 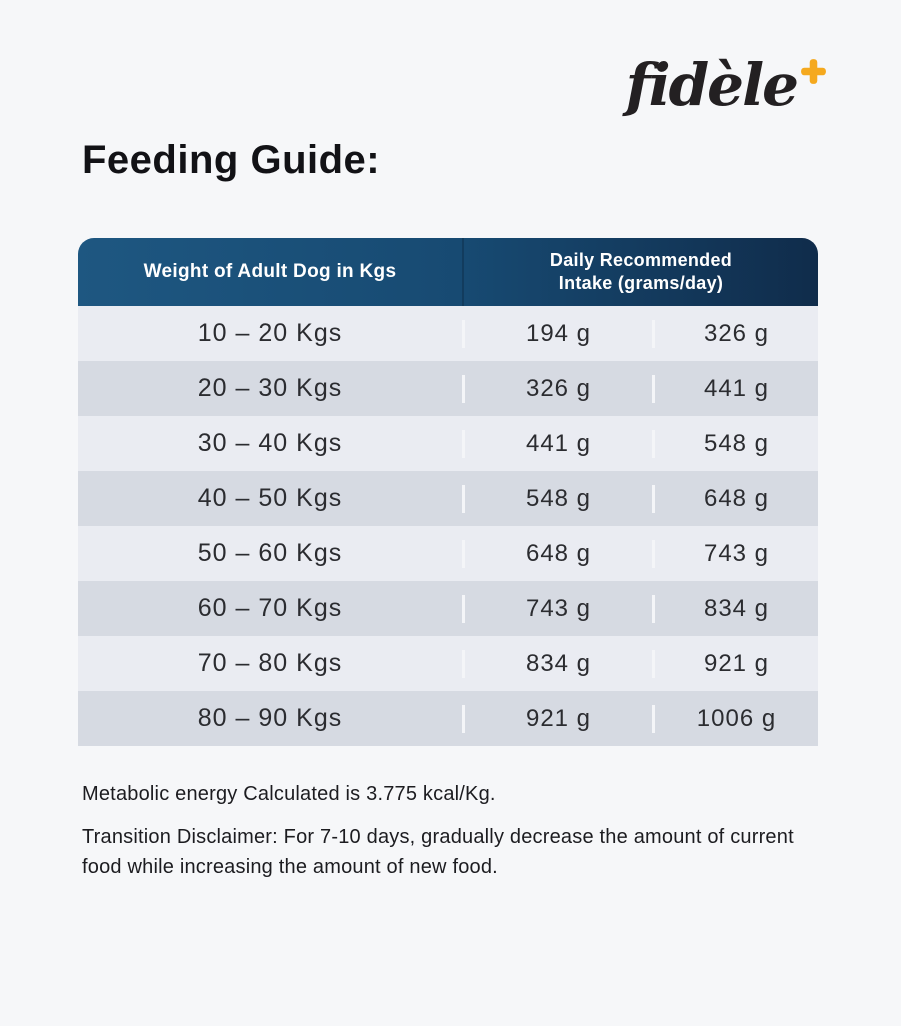 I want to click on max-intake-cell: 648 g, so click(x=735, y=498).